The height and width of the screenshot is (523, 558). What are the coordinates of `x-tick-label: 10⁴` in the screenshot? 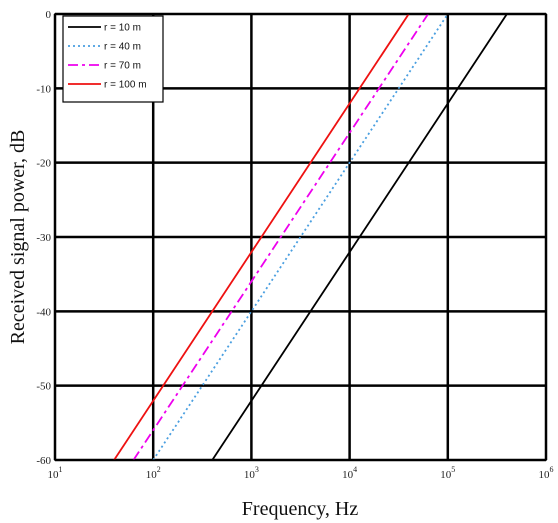 It's located at (349, 473).